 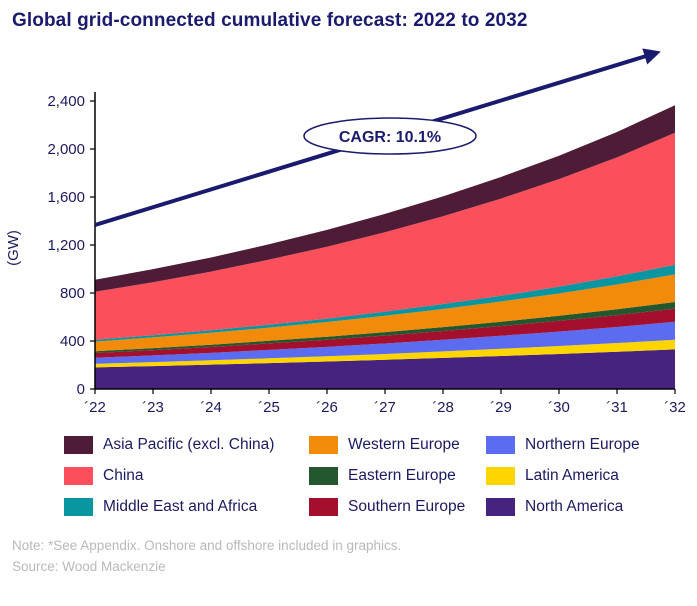 I want to click on x-tick-label: ´22, so click(x=95, y=407).